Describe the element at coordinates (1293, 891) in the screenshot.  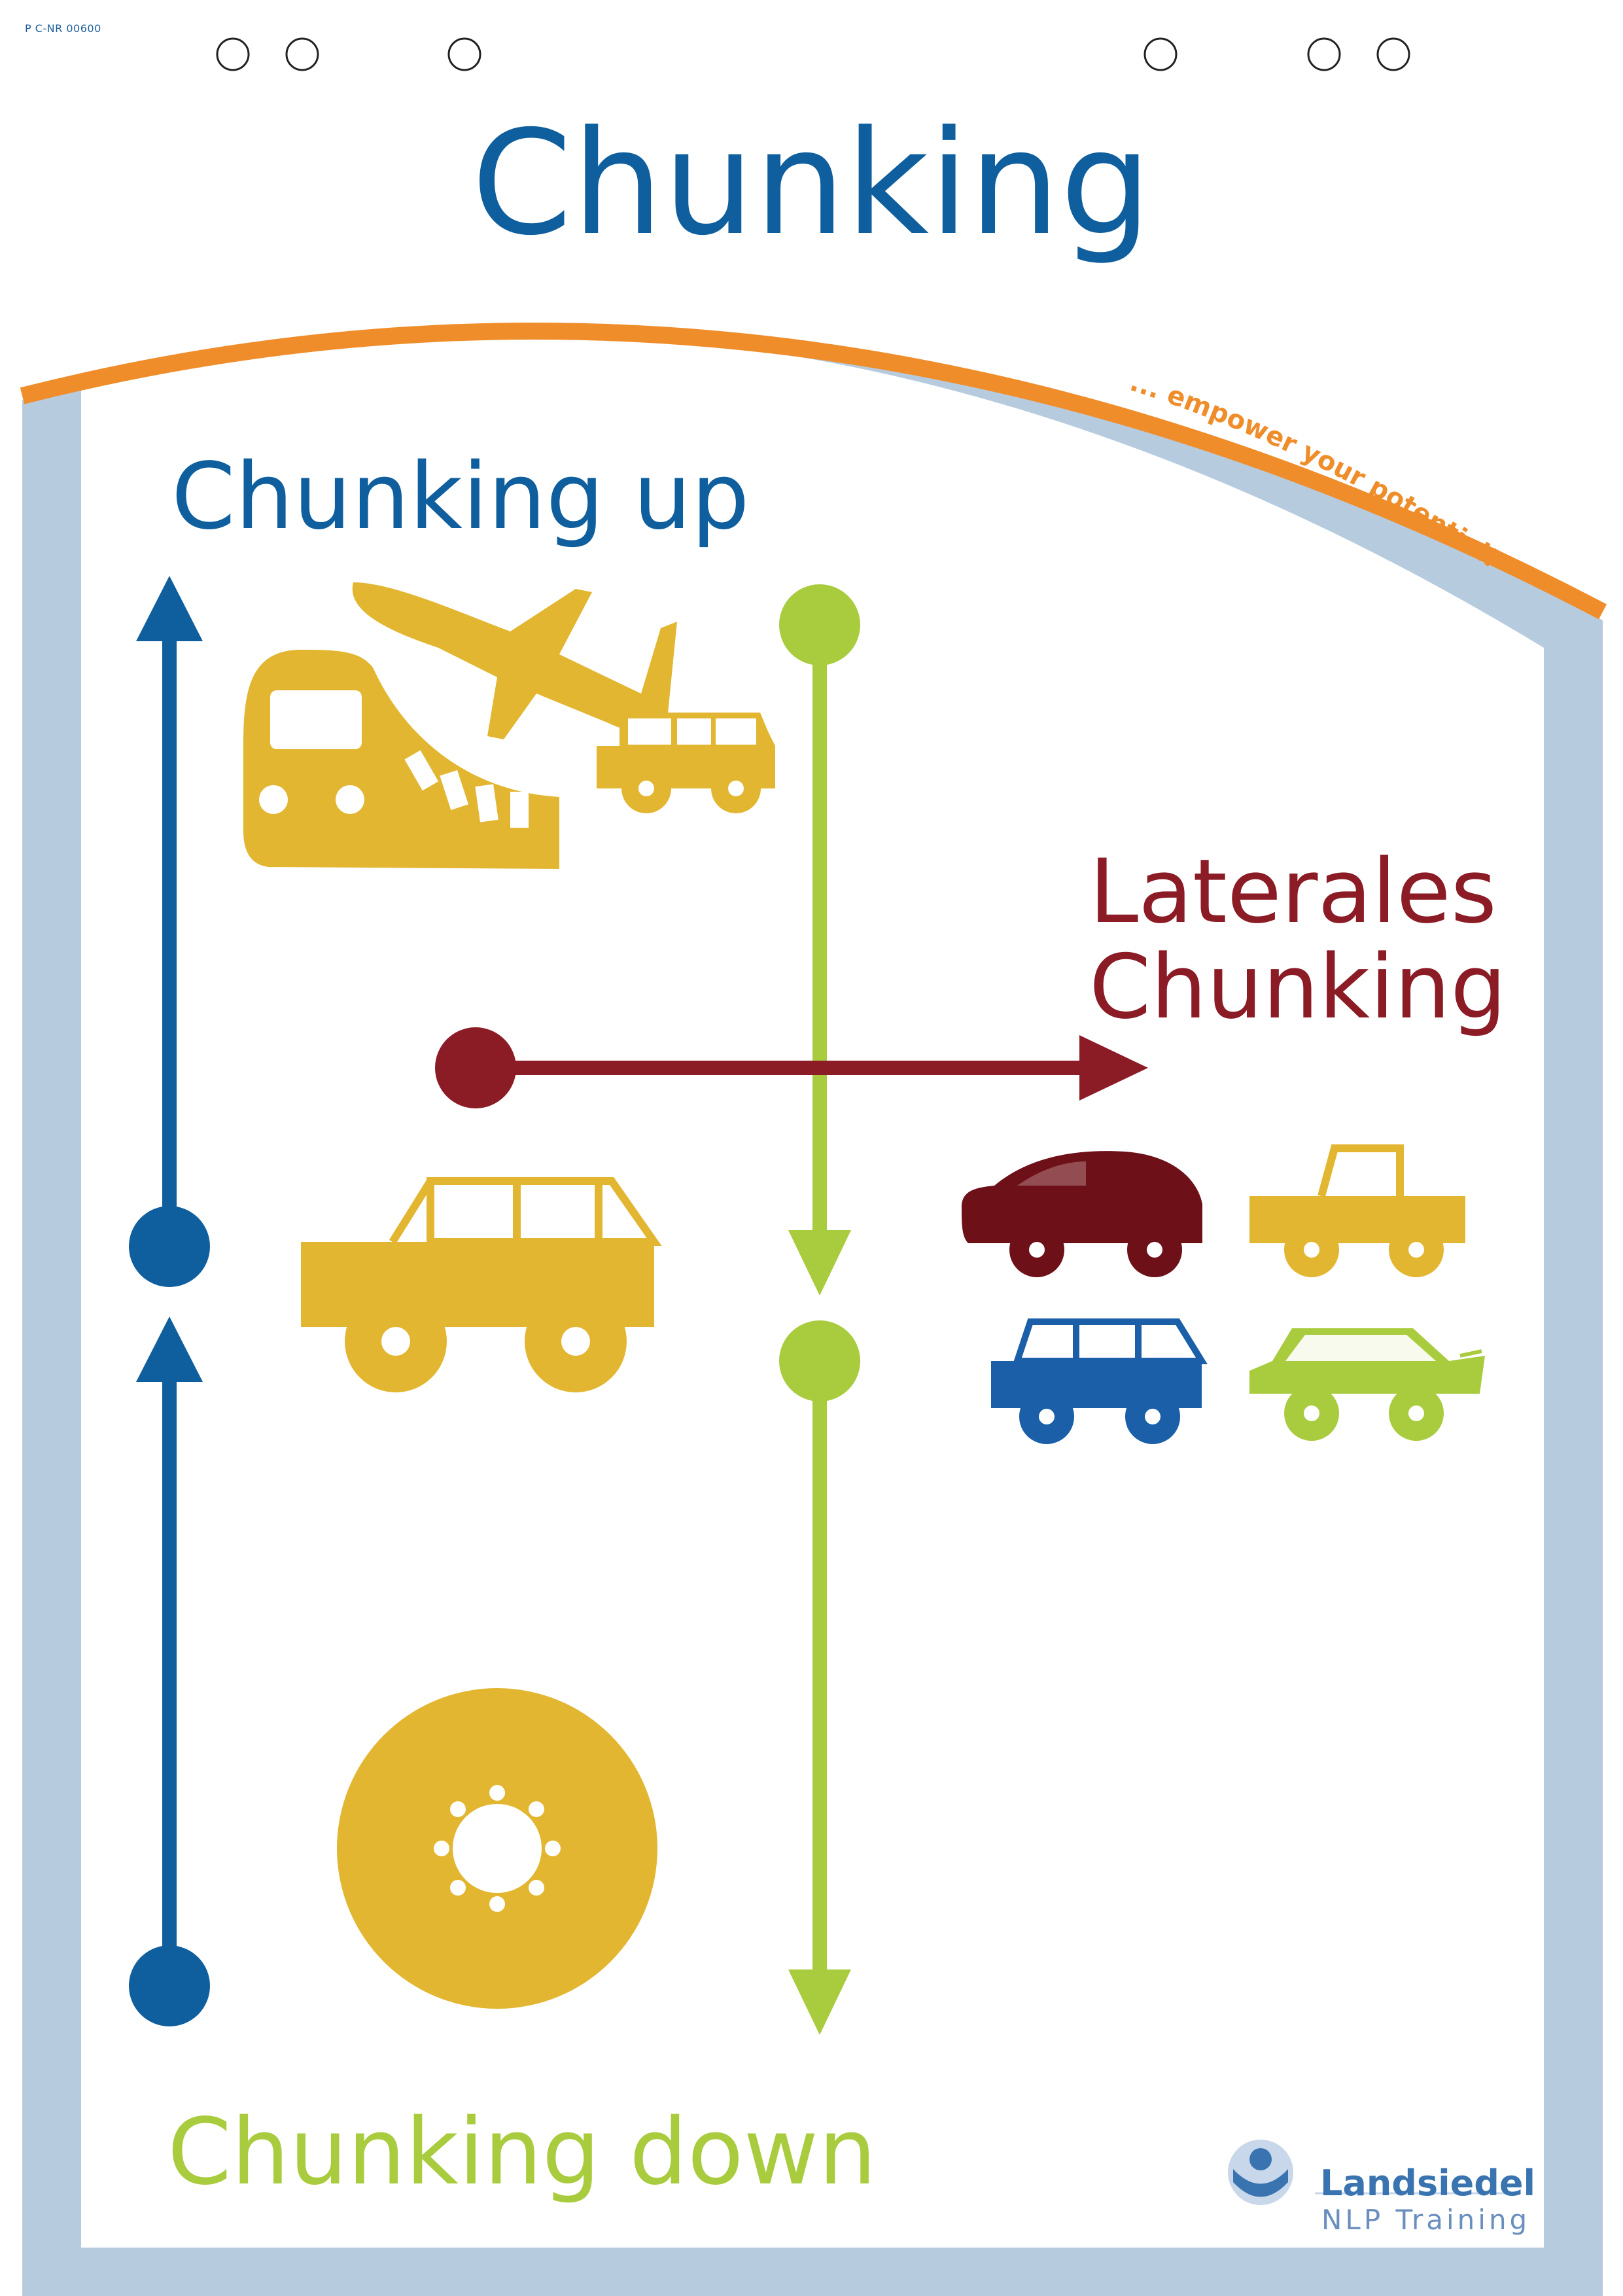
I see `label-lateral-line1: Laterales` at that location.